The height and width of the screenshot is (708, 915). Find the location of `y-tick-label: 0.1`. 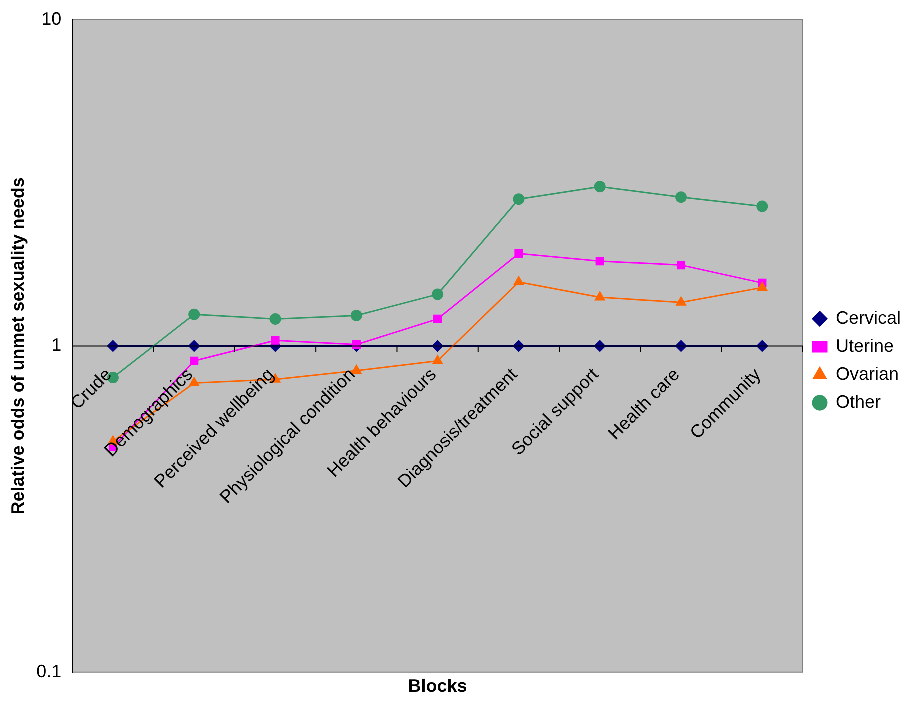

y-tick-label: 0.1 is located at coordinates (49, 671).